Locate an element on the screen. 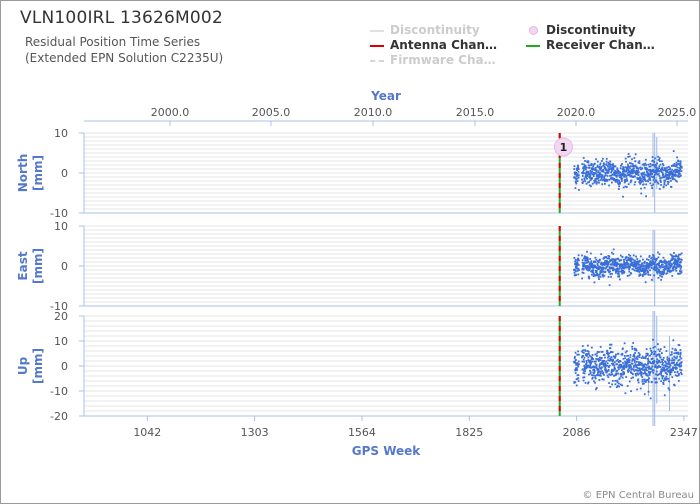  discontinuity-label: 1 is located at coordinates (564, 147).